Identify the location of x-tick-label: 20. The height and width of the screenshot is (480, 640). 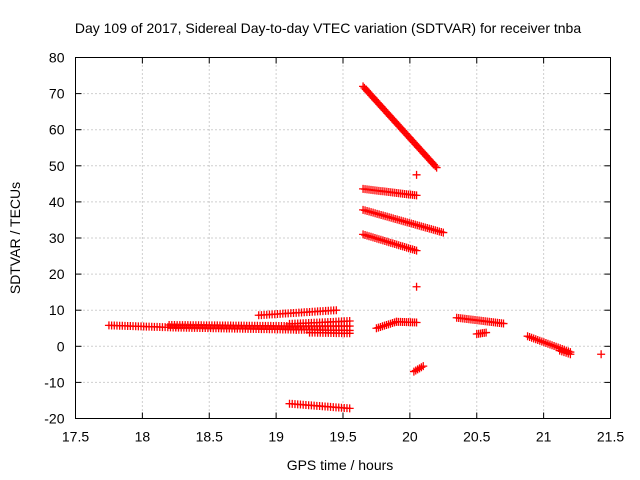
(410, 437).